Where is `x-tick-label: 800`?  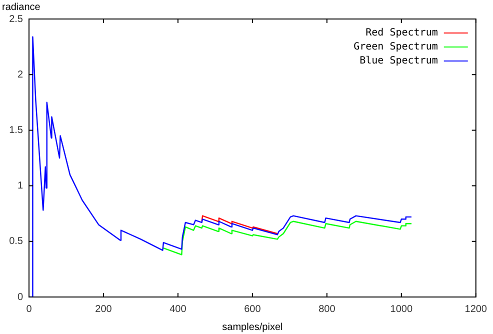 x-tick-label: 800 is located at coordinates (327, 309).